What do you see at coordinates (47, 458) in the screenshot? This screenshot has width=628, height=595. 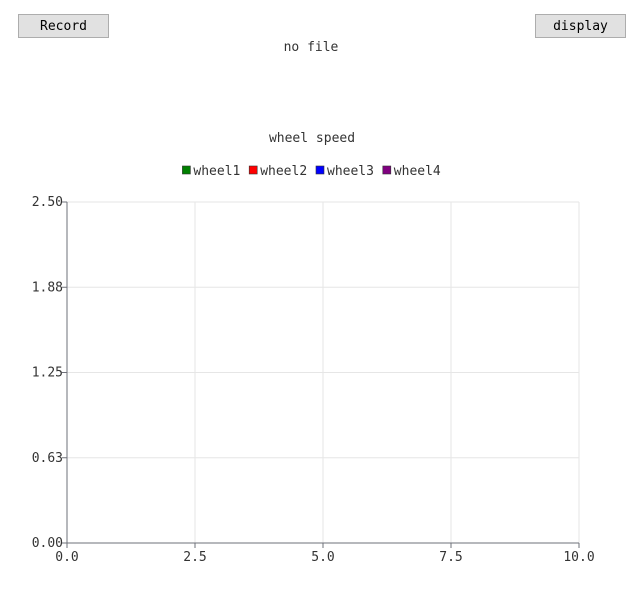 I see `y-tick-label: 0.63` at bounding box center [47, 458].